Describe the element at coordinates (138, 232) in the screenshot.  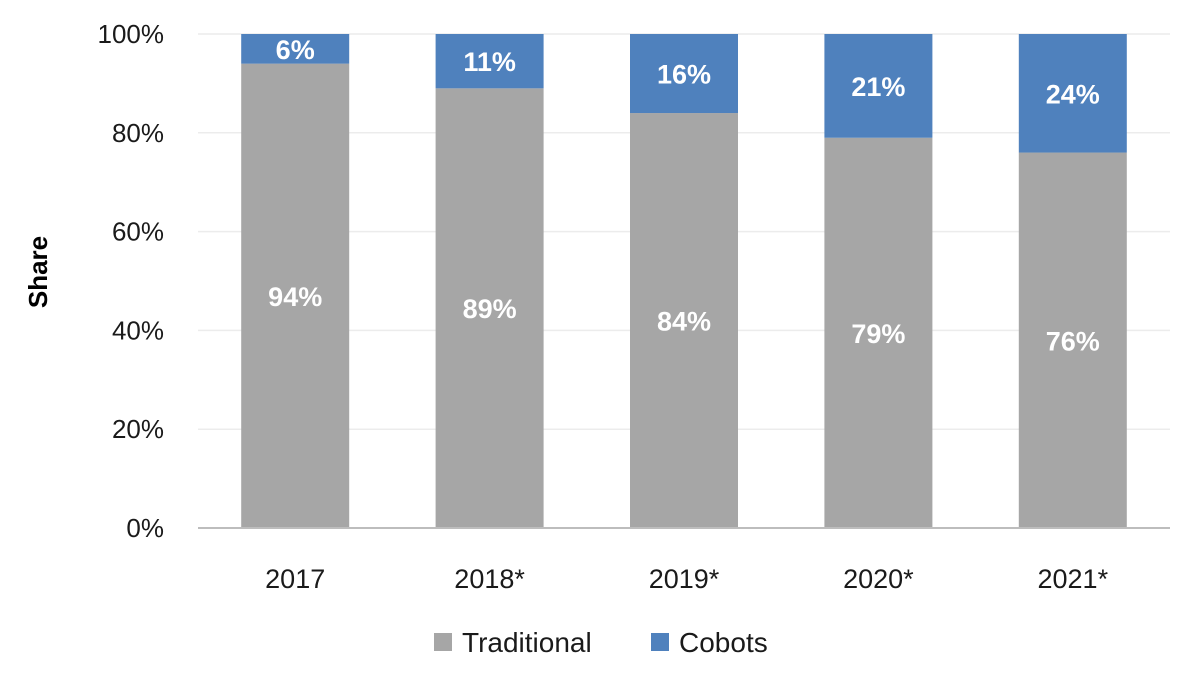
I see `y-tick-label: 60%` at that location.